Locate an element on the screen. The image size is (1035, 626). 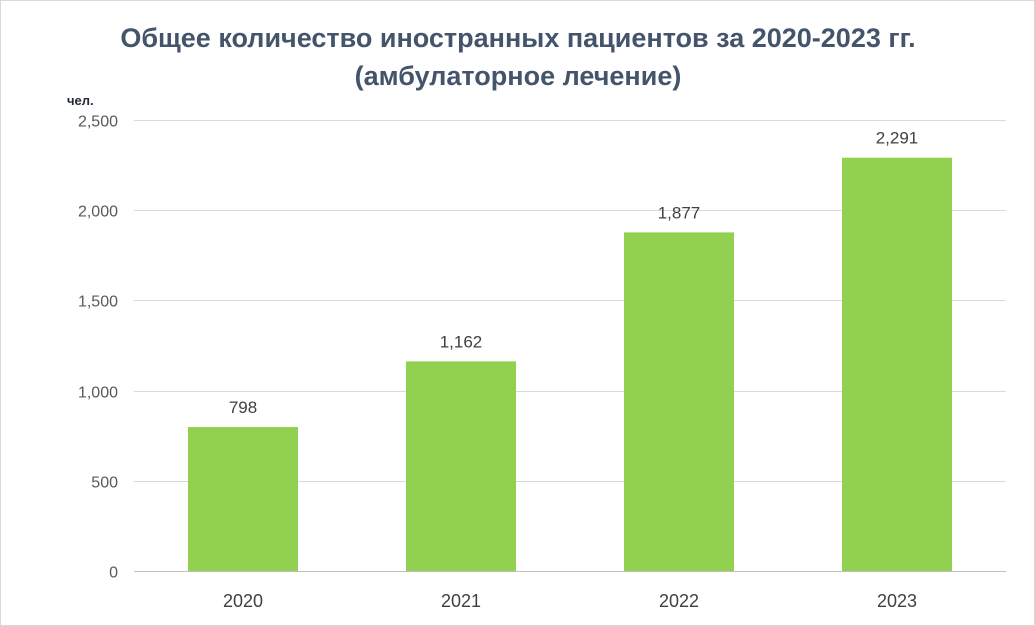
y-axis-ticks: 0 500 1,000 1,500 2,000 2,500 is located at coordinates (98, 348).